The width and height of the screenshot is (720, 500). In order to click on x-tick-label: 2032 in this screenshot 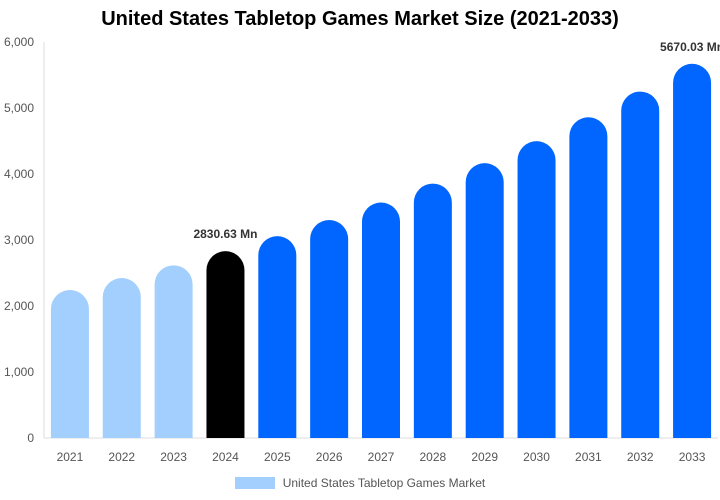, I will do `click(640, 457)`.